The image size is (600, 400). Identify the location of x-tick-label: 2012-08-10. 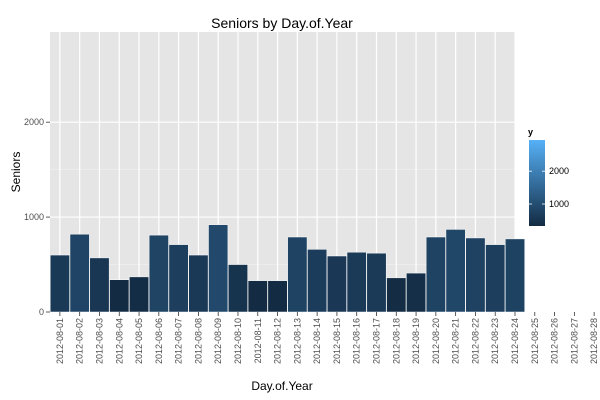
(238, 341).